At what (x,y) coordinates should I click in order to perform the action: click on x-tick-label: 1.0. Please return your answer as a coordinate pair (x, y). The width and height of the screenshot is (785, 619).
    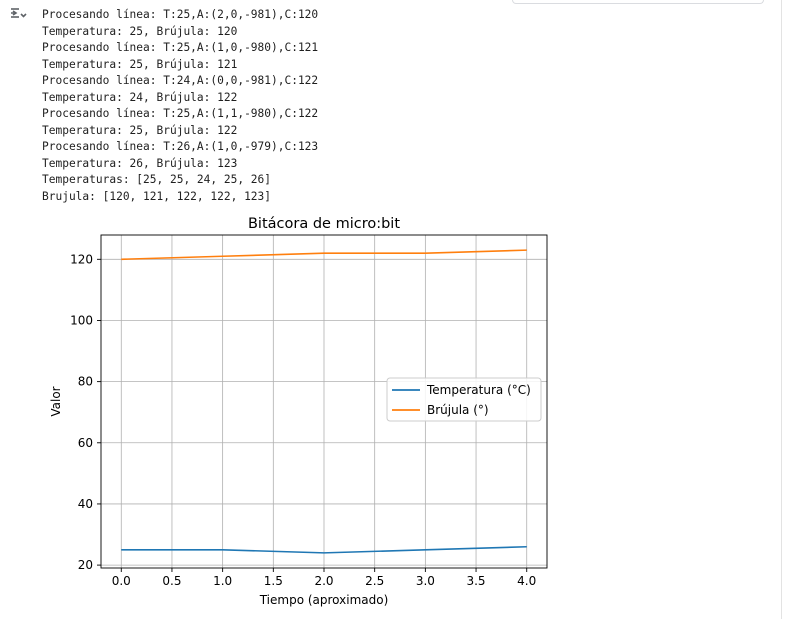
    Looking at the image, I should click on (222, 581).